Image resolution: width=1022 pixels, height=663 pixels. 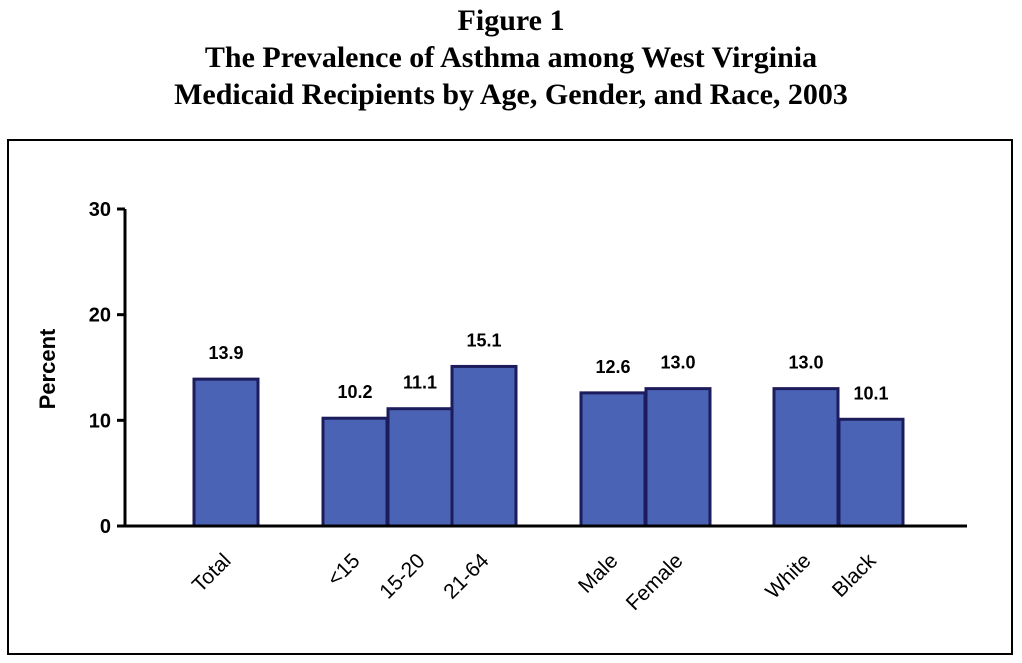 I want to click on y-tick-label-20: 20, so click(x=100, y=316).